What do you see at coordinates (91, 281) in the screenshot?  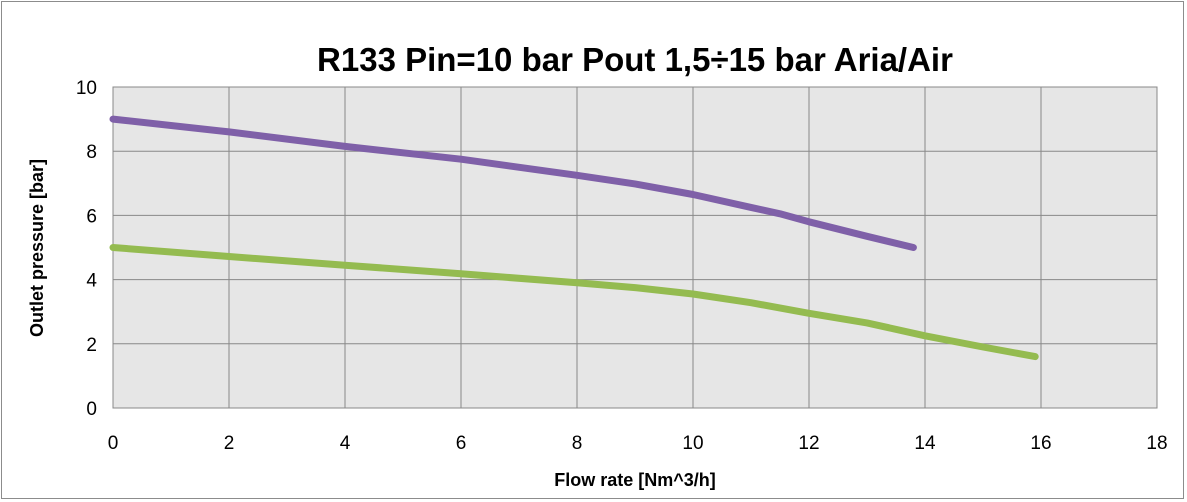 I see `y-tick-label: 4` at bounding box center [91, 281].